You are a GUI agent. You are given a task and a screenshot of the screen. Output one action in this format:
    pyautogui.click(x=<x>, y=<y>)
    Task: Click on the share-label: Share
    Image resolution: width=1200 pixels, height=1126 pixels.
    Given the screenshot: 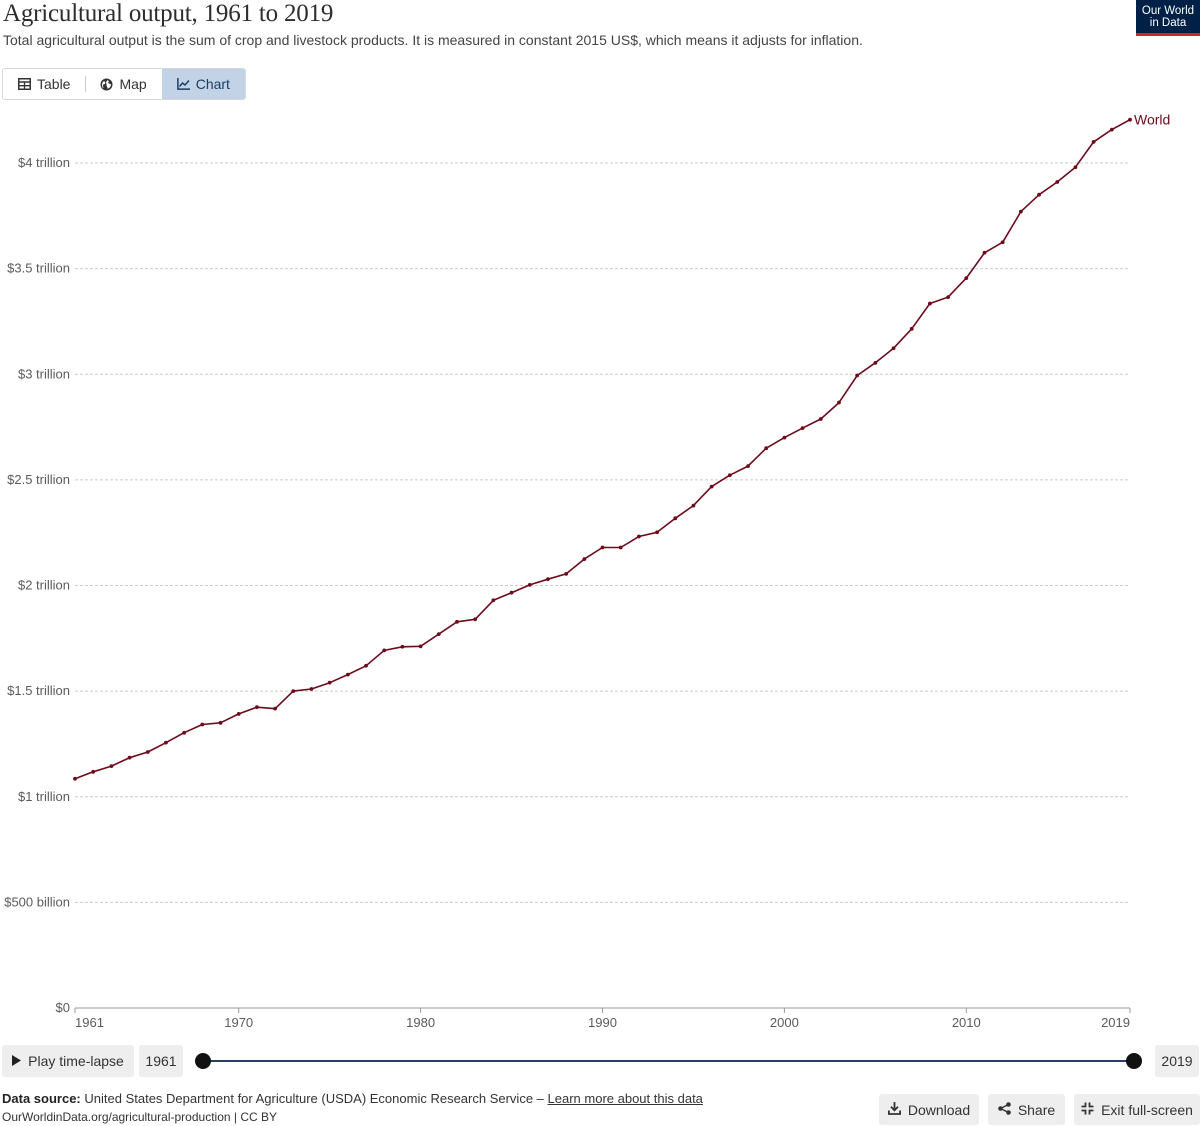 What is the action you would take?
    pyautogui.click(x=1036, y=1109)
    